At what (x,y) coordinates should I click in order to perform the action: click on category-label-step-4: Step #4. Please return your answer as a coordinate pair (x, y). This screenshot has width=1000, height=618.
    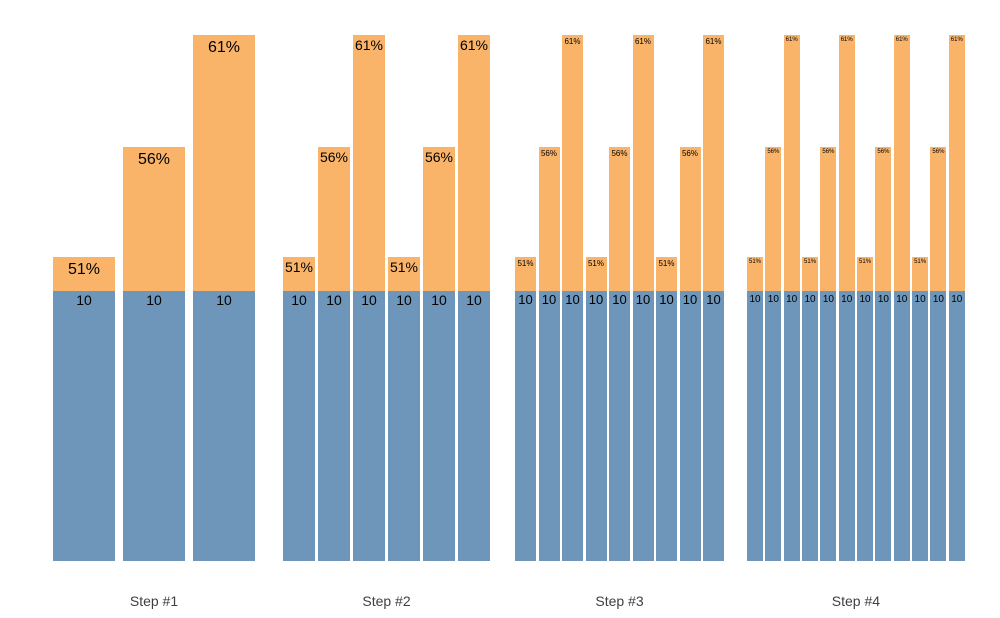
    Looking at the image, I should click on (856, 601).